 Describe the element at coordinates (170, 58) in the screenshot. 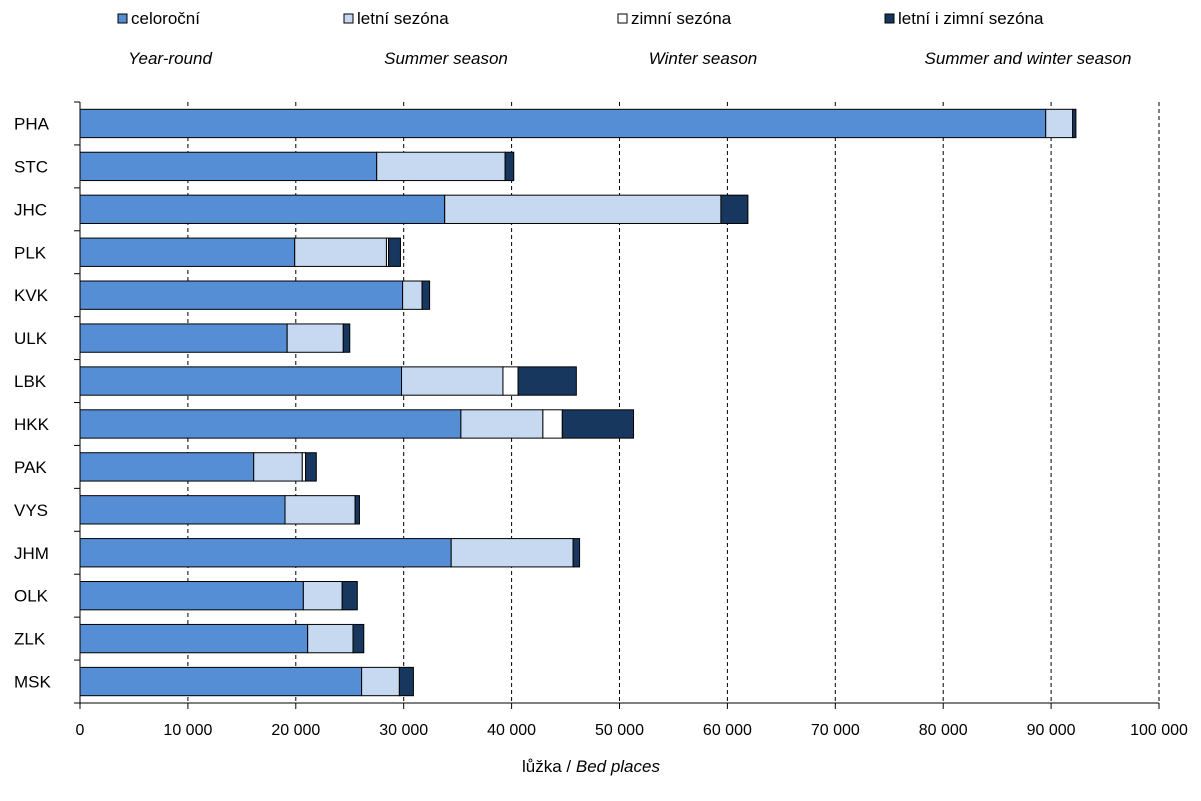

I see `legend-label-en: Year-round` at that location.